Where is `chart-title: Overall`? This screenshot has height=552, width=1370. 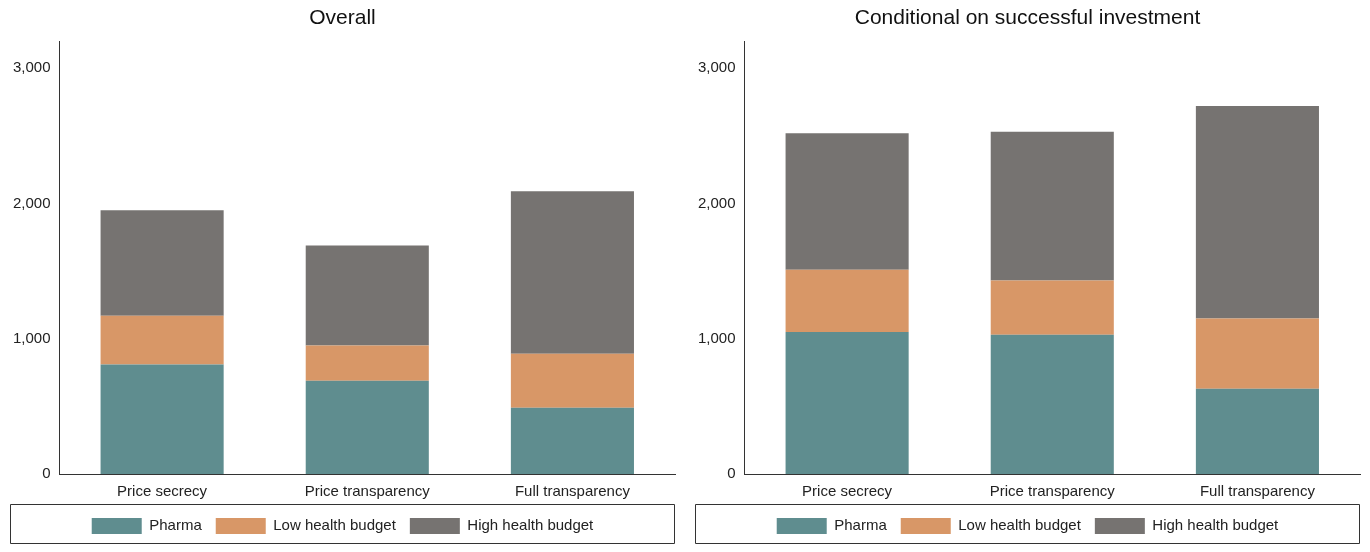
chart-title: Overall is located at coordinates (342, 17).